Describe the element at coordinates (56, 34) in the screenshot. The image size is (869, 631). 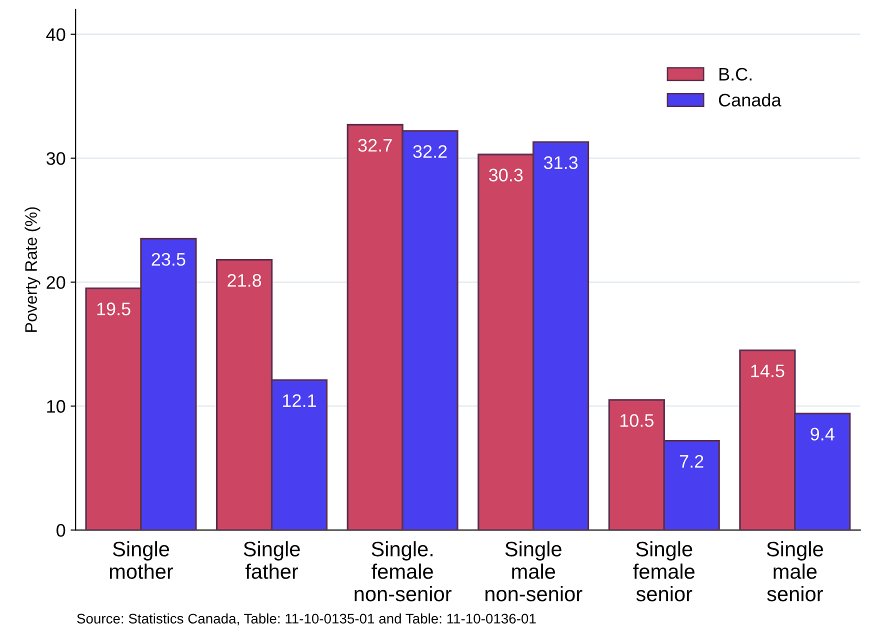
I see `y-tick-label: 40` at that location.